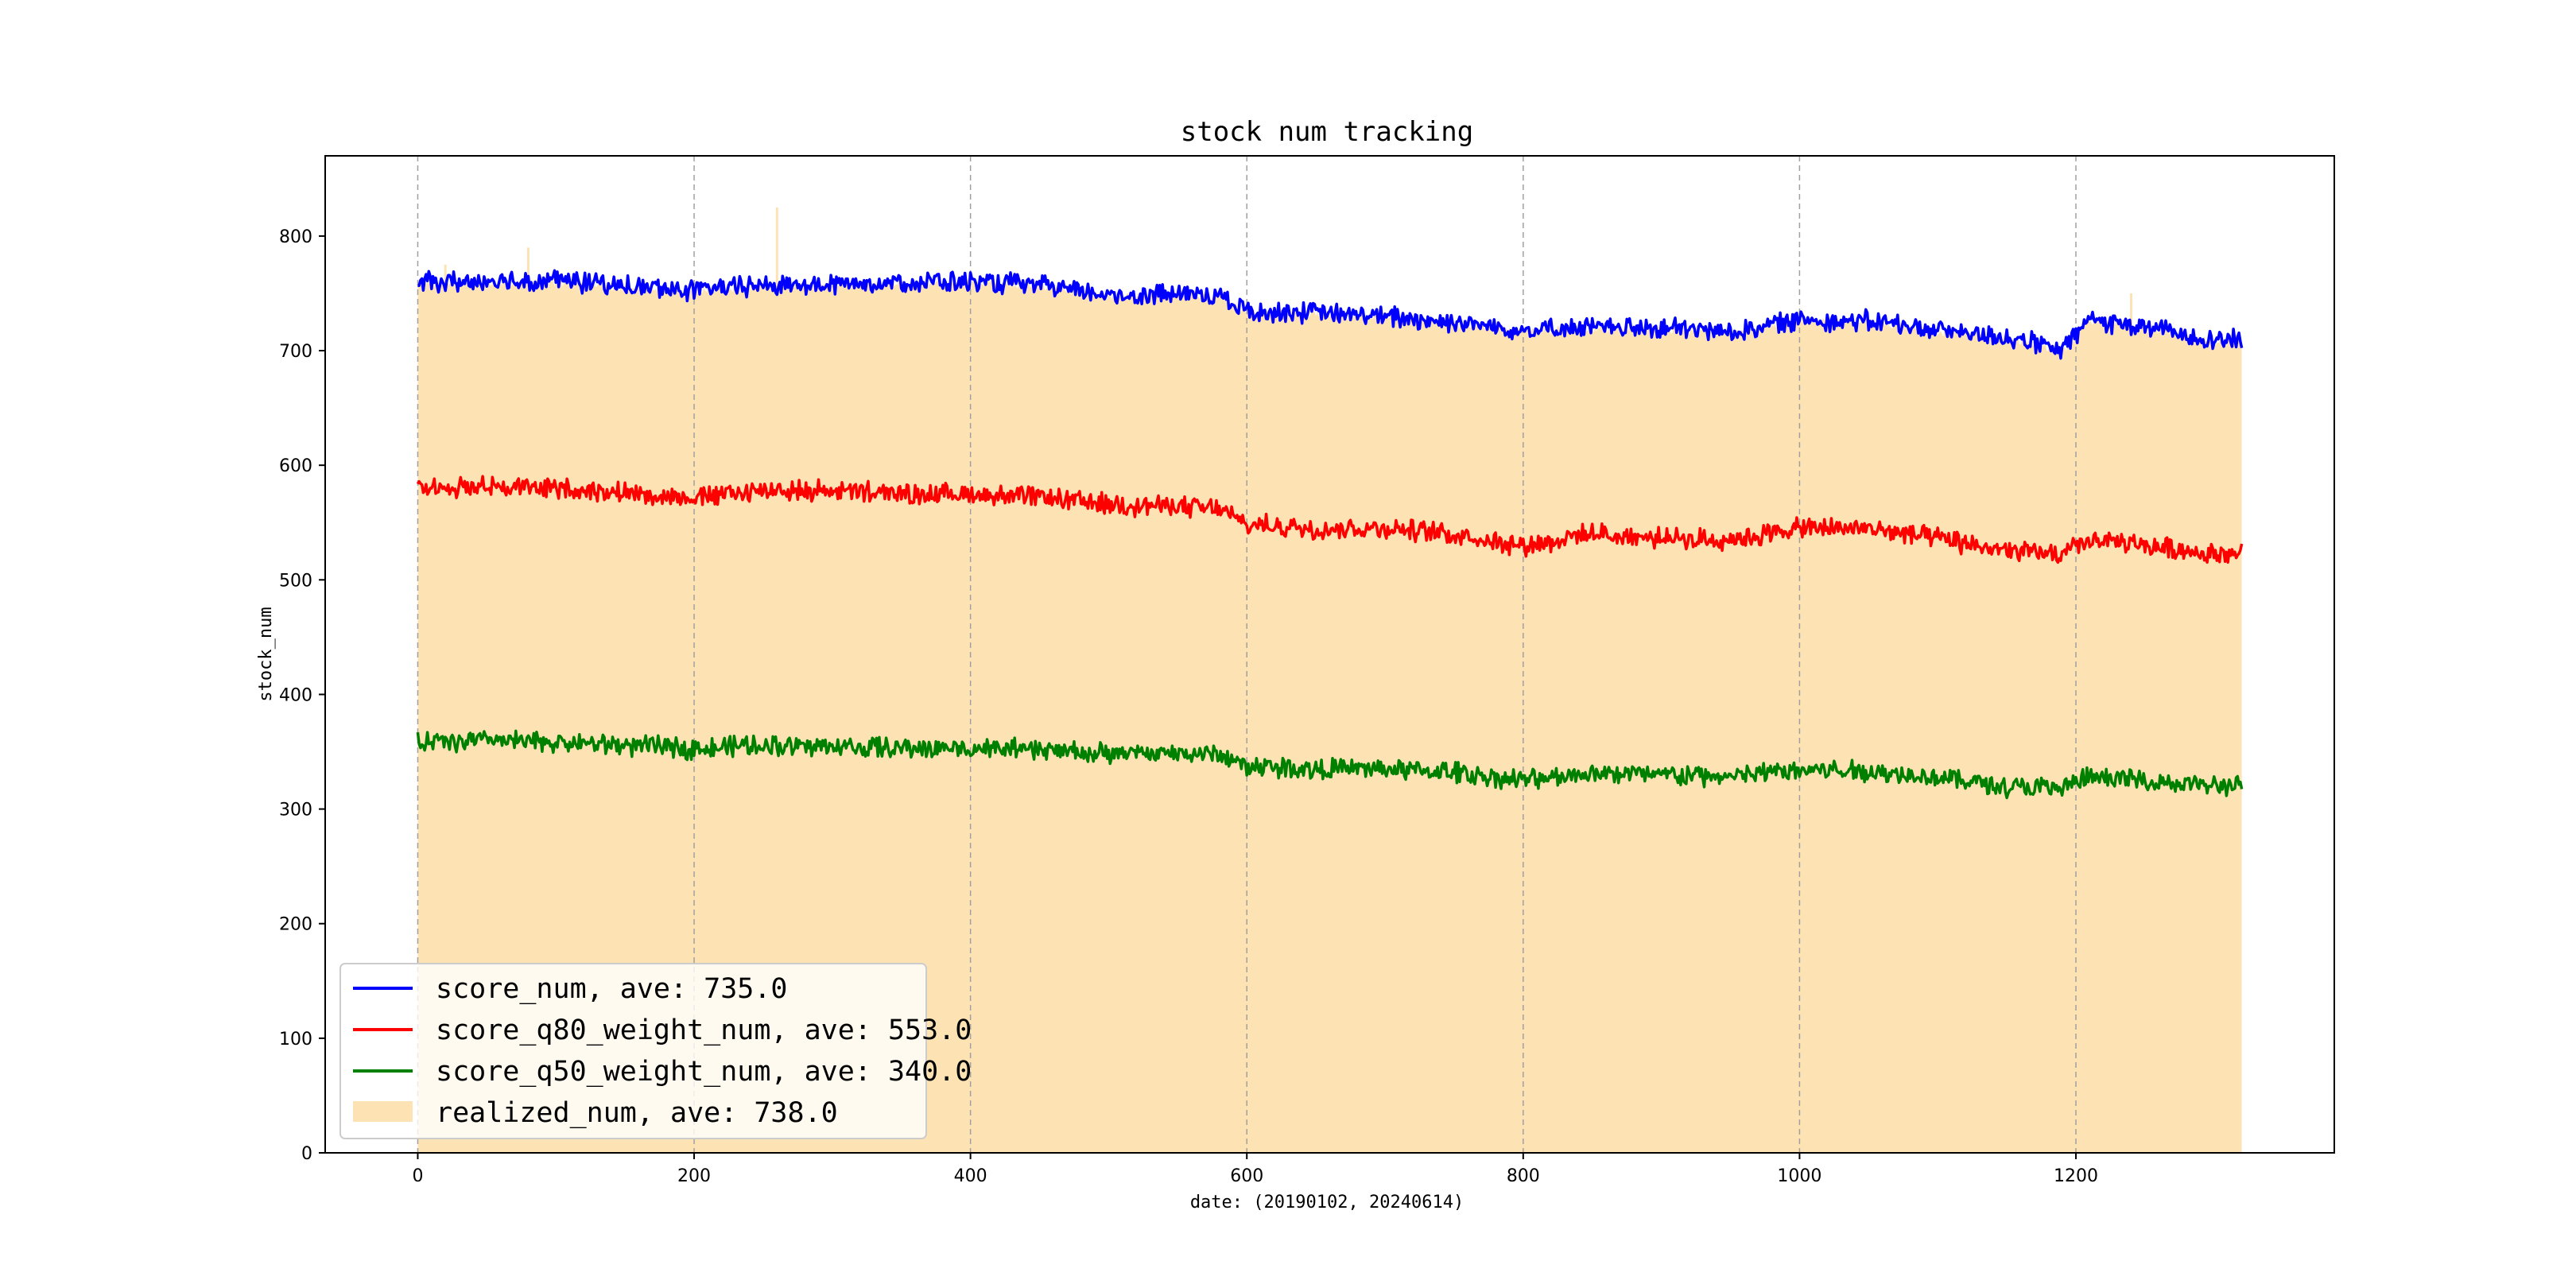 The image size is (2576, 1288). What do you see at coordinates (970, 1176) in the screenshot?
I see `x-tick-label-400: 400` at bounding box center [970, 1176].